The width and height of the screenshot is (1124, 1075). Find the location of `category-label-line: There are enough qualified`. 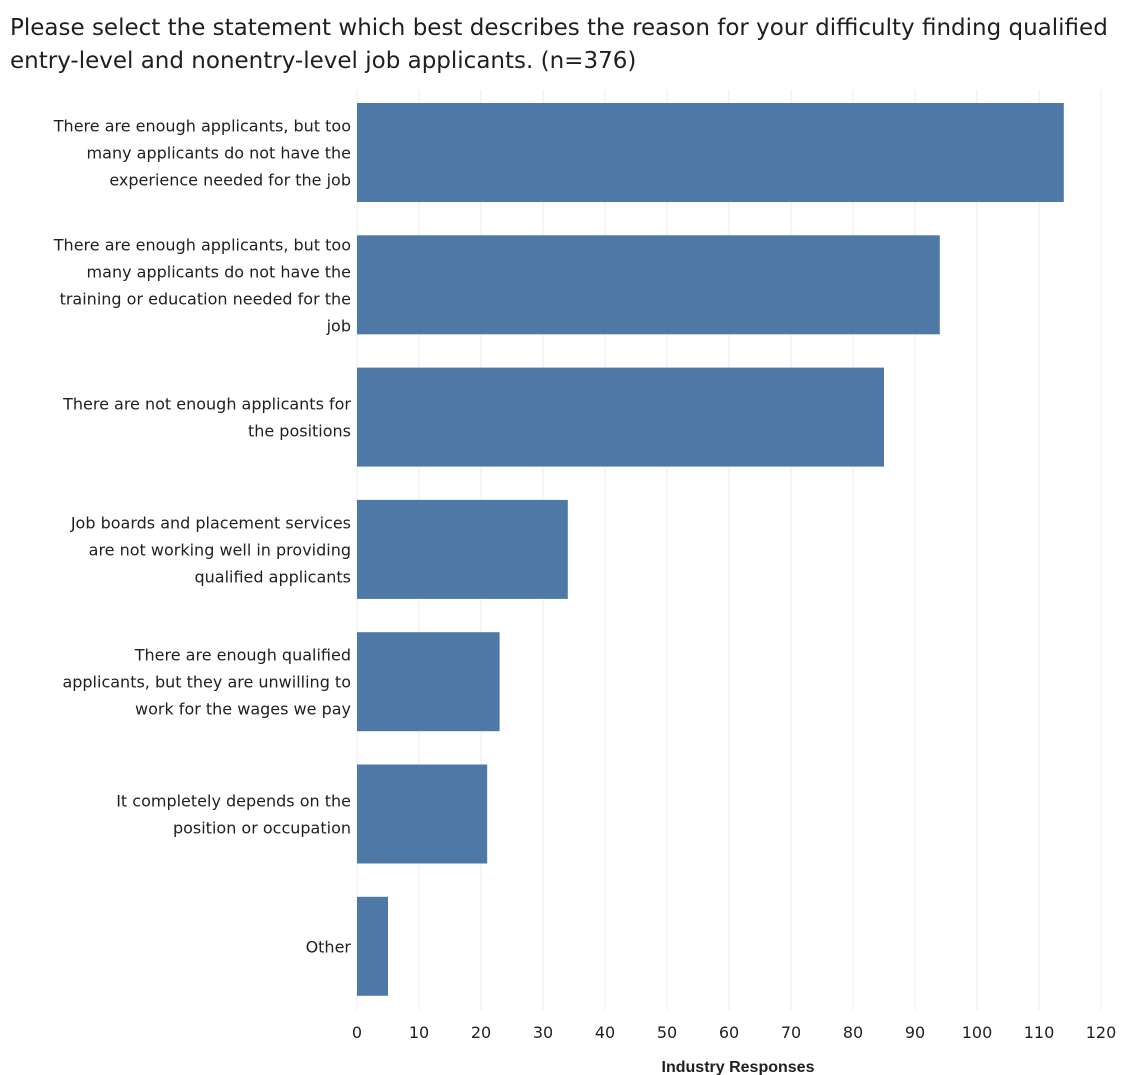

category-label-line: There are enough qualified is located at coordinates (242, 655).